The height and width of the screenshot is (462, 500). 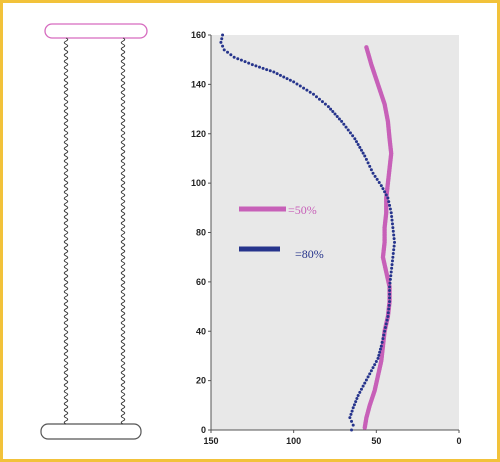 What do you see at coordinates (198, 183) in the screenshot?
I see `y-tick-label: 100` at bounding box center [198, 183].